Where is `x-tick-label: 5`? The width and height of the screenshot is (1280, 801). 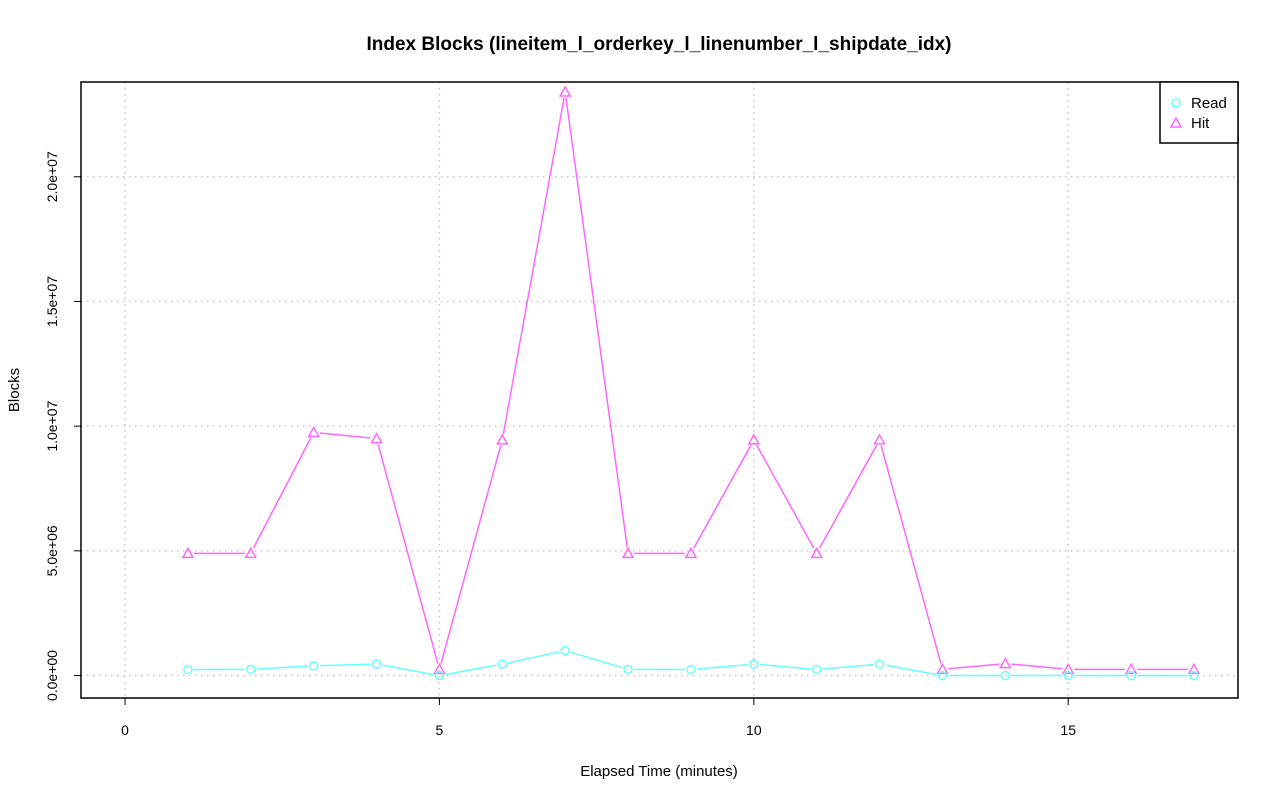
x-tick-label: 5 is located at coordinates (440, 730).